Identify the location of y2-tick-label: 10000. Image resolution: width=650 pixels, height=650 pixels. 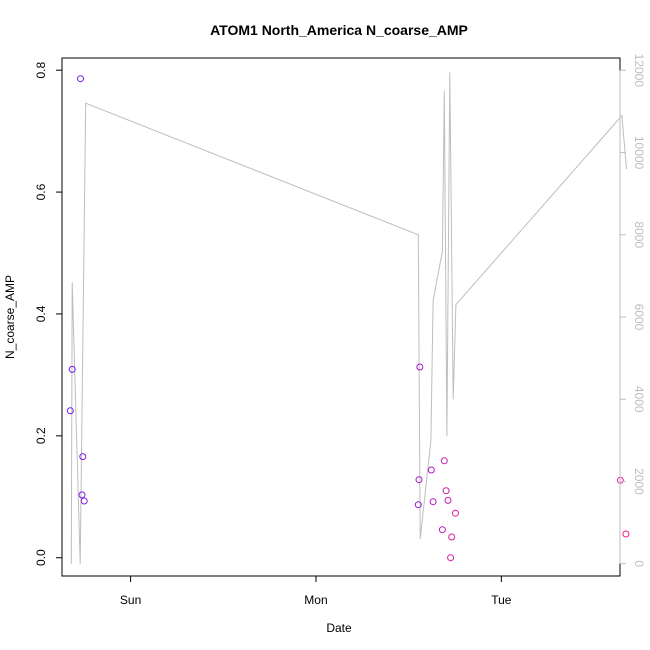
(639, 153).